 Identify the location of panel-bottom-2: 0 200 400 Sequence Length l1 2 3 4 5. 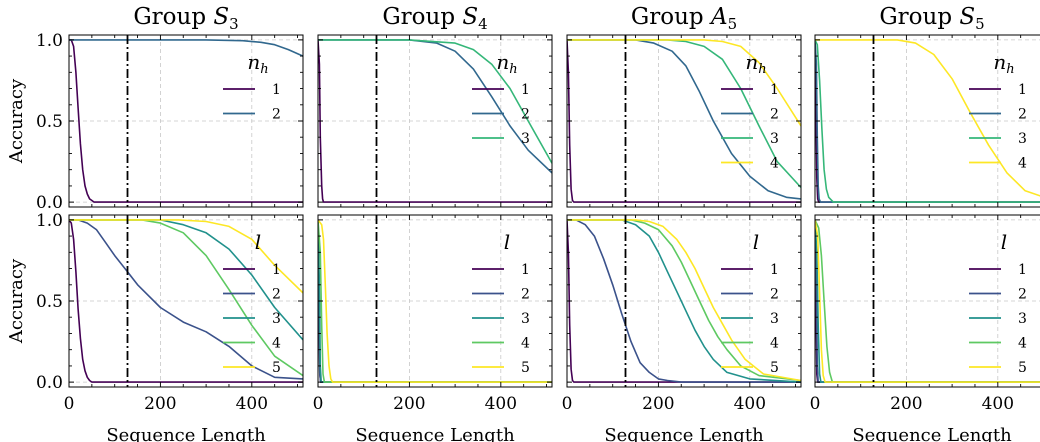
(433, 328).